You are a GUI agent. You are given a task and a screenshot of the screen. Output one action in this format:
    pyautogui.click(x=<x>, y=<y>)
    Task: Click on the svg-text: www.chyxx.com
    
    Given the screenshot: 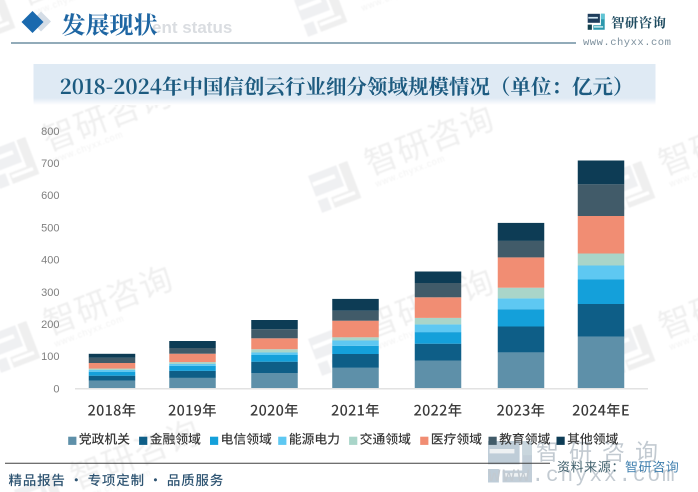 What is the action you would take?
    pyautogui.click(x=627, y=43)
    